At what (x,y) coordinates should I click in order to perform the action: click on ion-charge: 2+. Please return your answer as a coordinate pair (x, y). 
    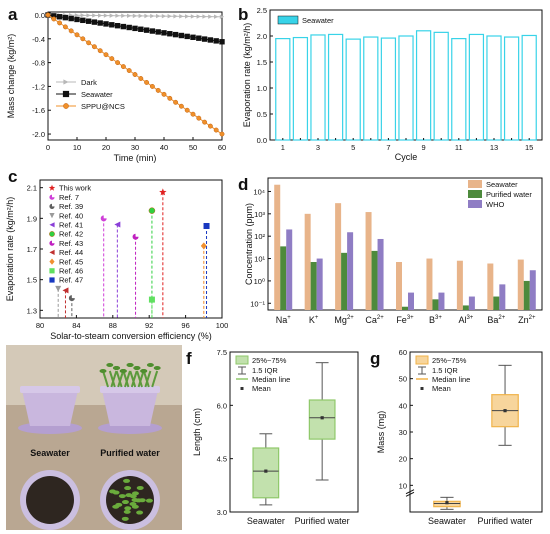
    Looking at the image, I should click on (350, 318).